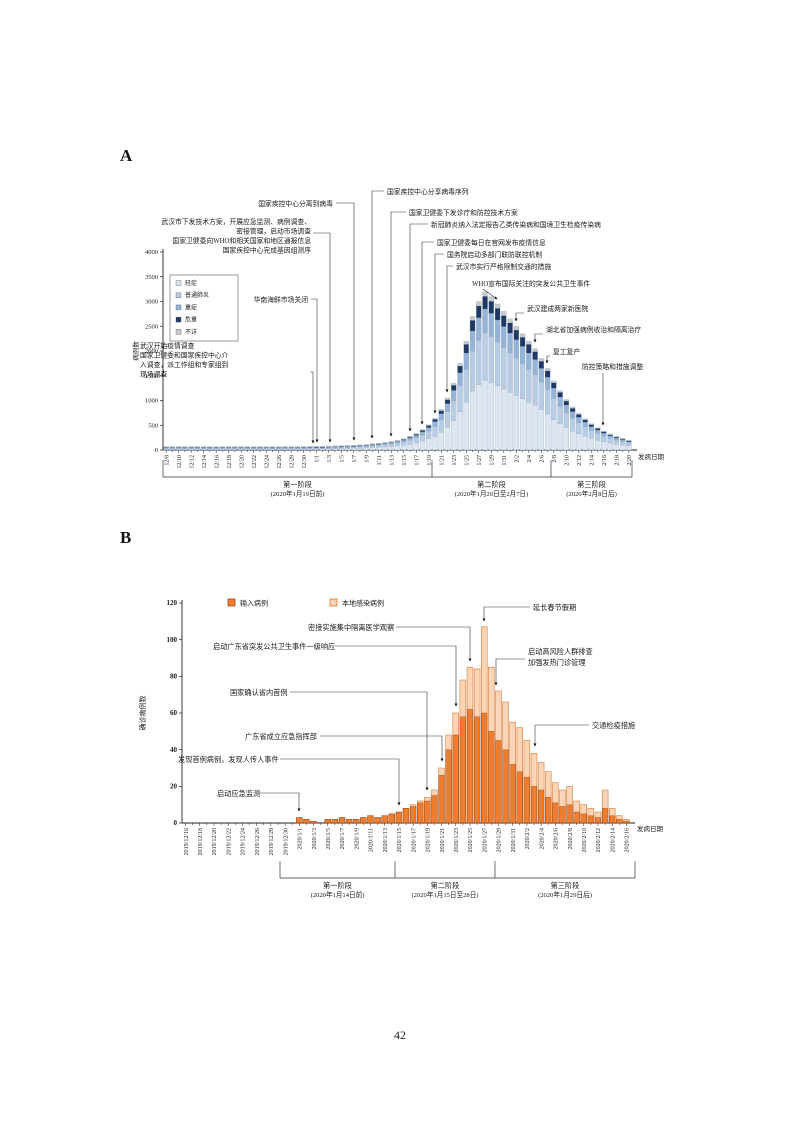 The image size is (800, 1131). What do you see at coordinates (419, 313) in the screenshot?
I see `annotation: 国家疾控中心分享病毒序列` at bounding box center [419, 313].